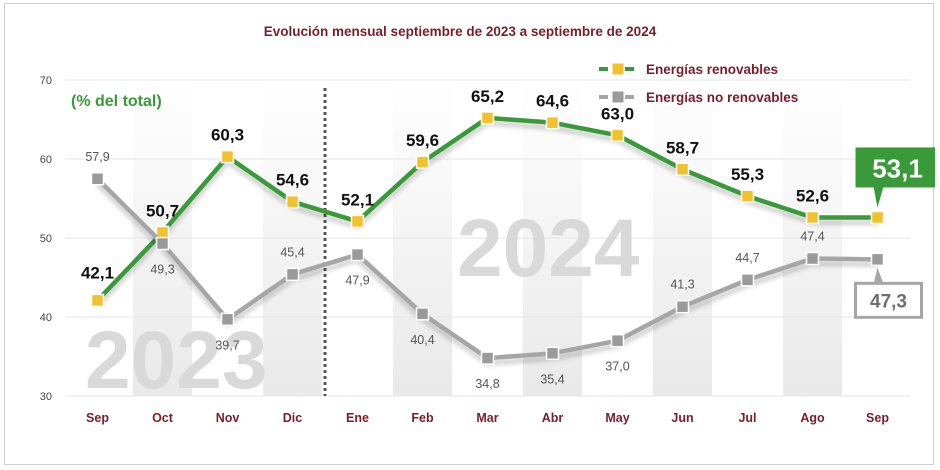  I want to click on data-label-nonrenewables: 39,7, so click(227, 345).